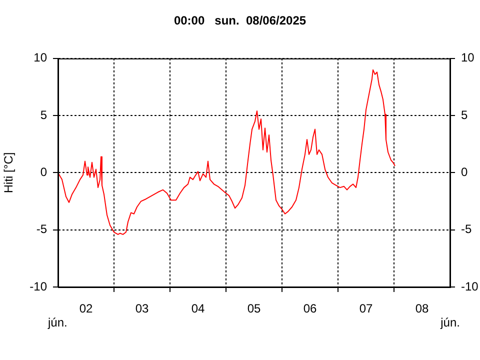 The image size is (480, 360). I want to click on y2-tick-label: -10, so click(470, 286).